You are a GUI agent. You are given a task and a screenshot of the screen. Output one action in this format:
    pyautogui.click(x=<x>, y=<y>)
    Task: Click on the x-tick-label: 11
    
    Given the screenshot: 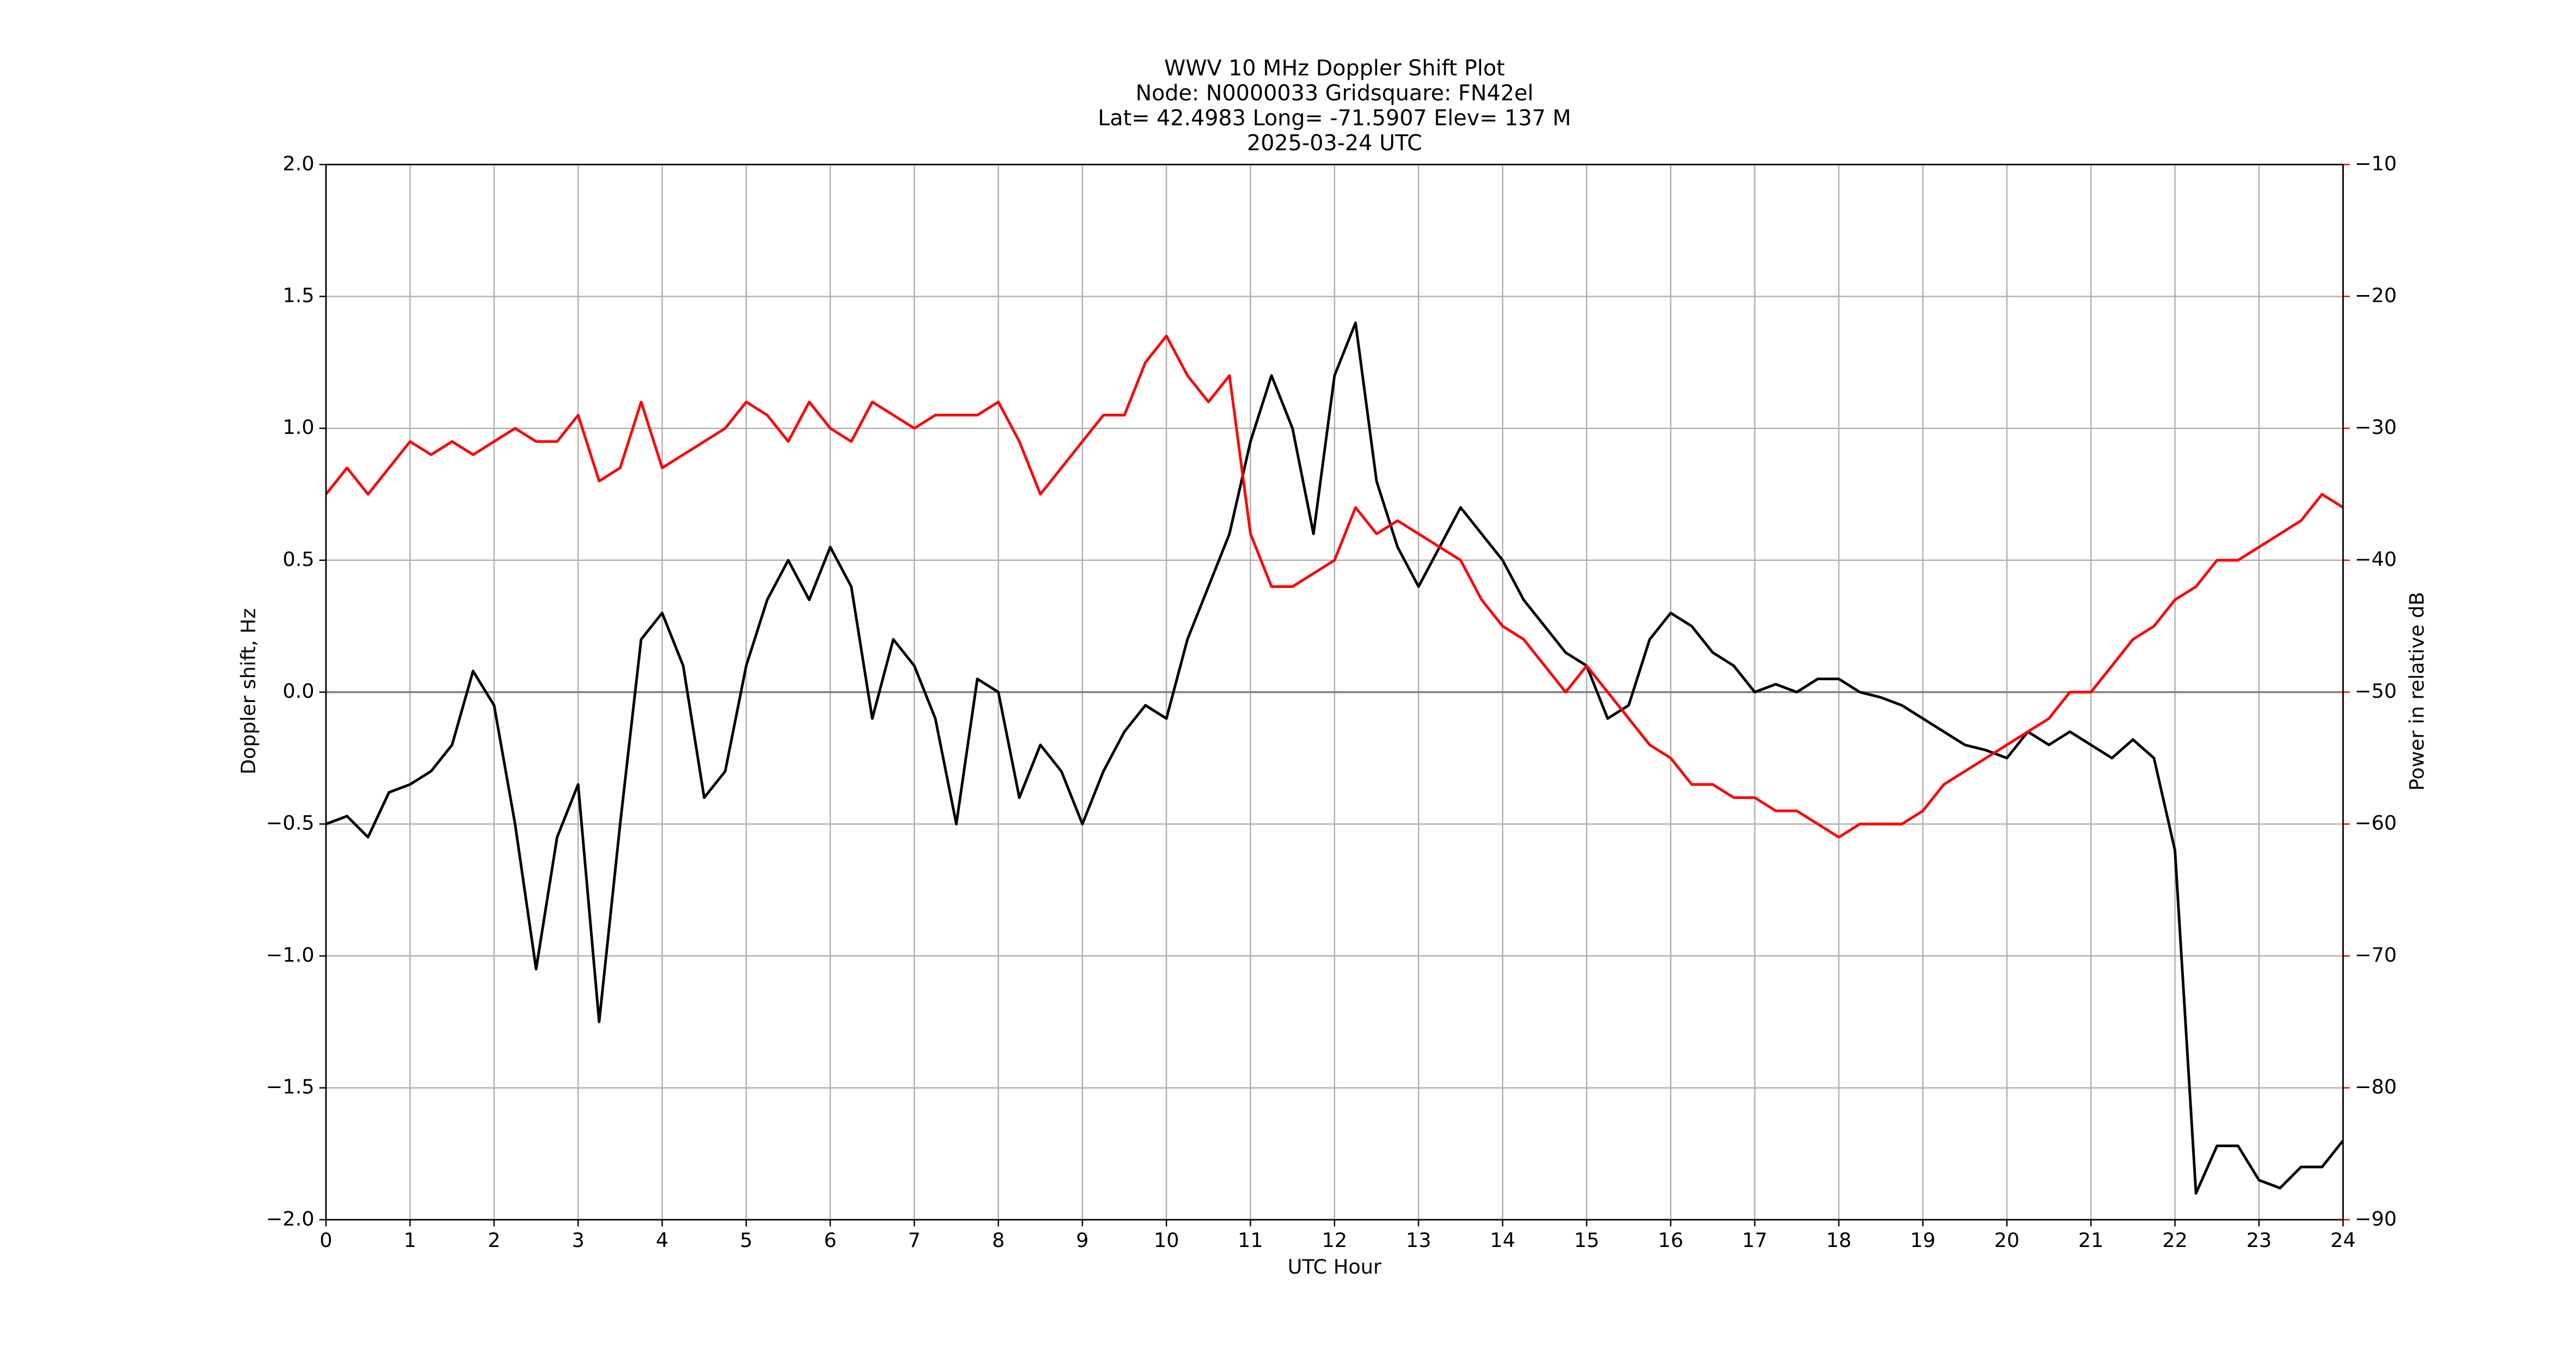 What is the action you would take?
    pyautogui.click(x=1250, y=1240)
    